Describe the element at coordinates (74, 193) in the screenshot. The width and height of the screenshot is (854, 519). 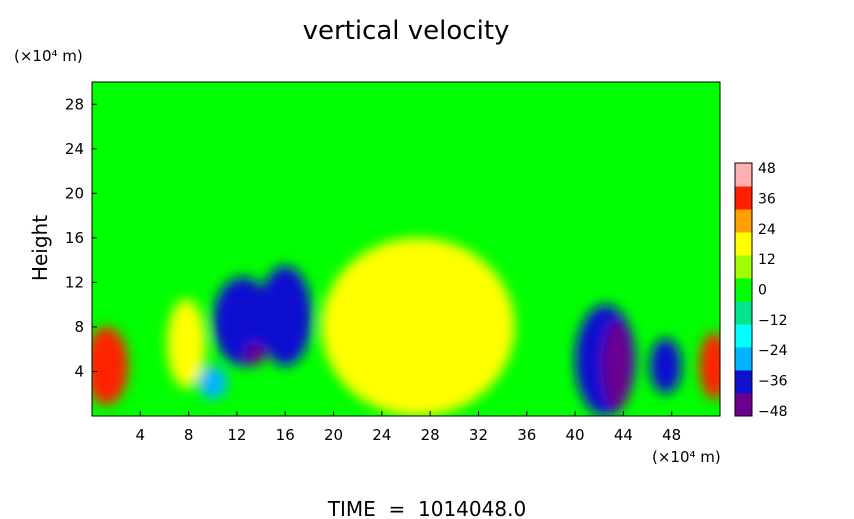
I see `y-tick-label: 20` at that location.